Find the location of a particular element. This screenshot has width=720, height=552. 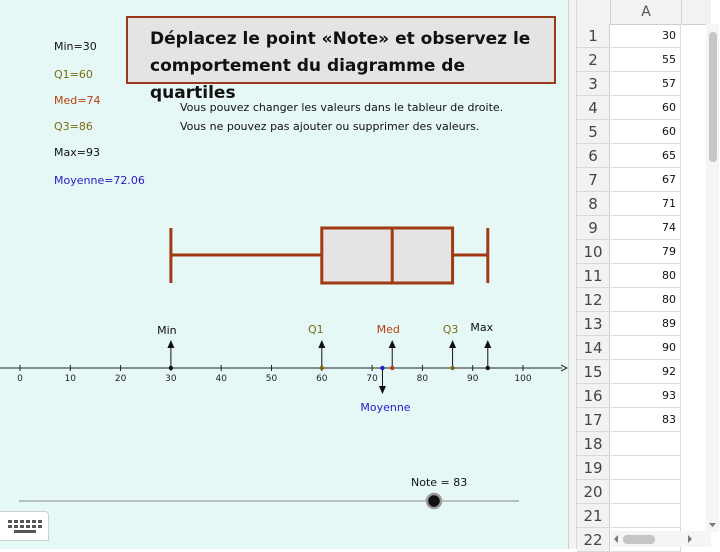

spreadsheet-row: 8 71 is located at coordinates (644, 204).